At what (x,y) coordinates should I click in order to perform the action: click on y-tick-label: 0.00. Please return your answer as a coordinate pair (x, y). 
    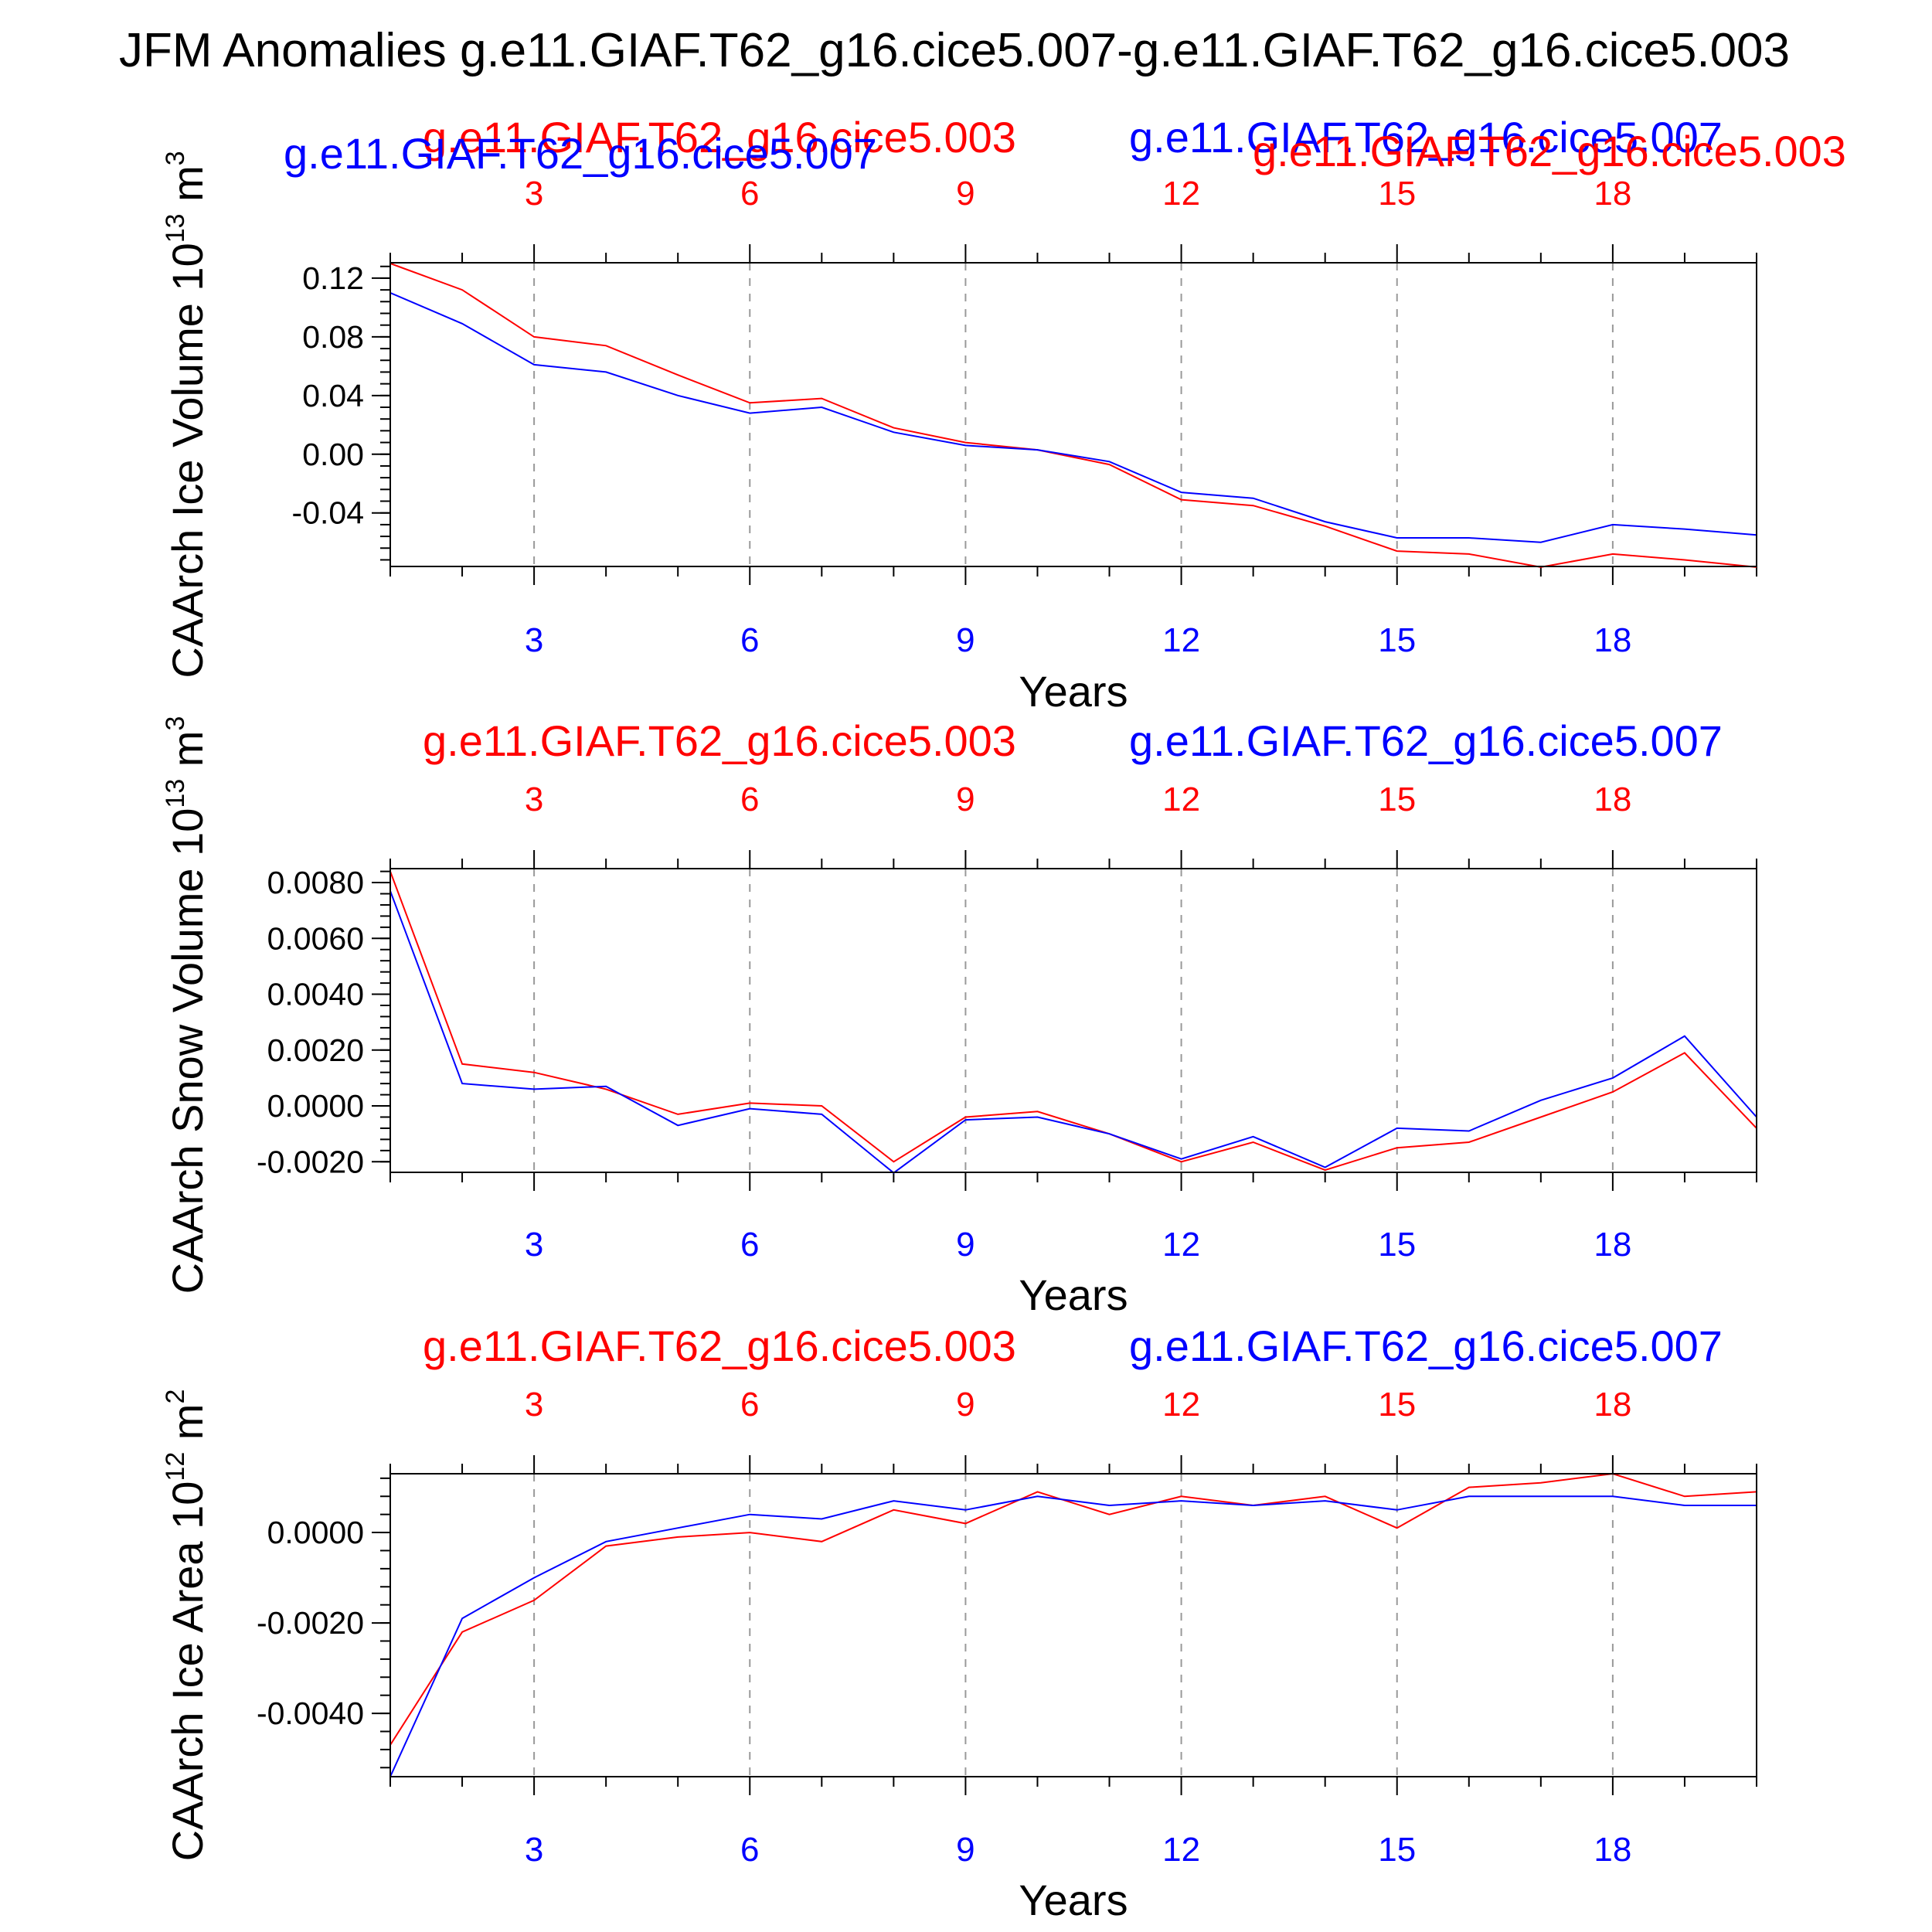
    Looking at the image, I should click on (333, 454).